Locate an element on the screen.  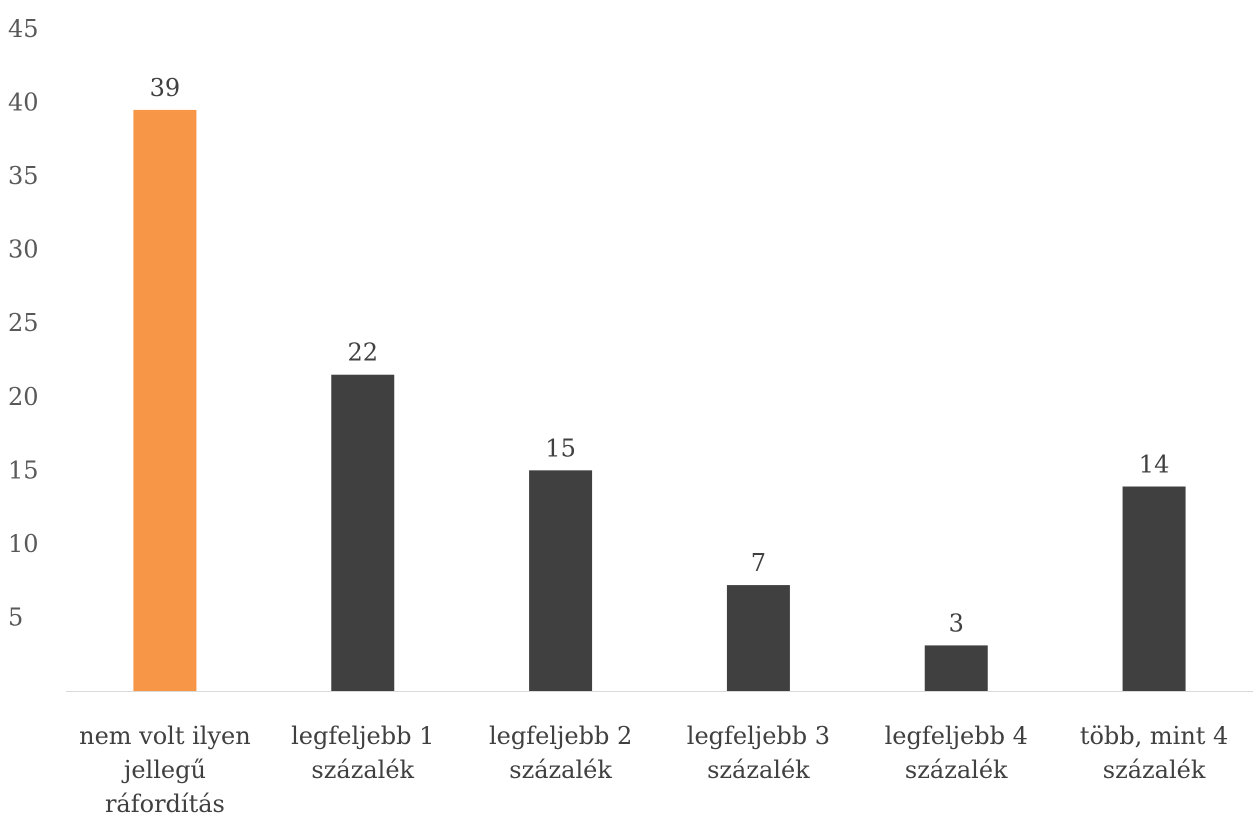
category-label: ráfordítás is located at coordinates (165, 804).